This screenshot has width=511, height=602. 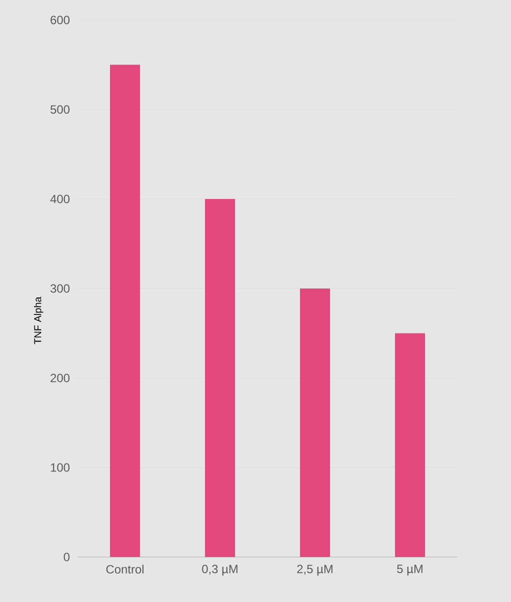 I want to click on x-tick-label: 0,3 µM, so click(x=220, y=570).